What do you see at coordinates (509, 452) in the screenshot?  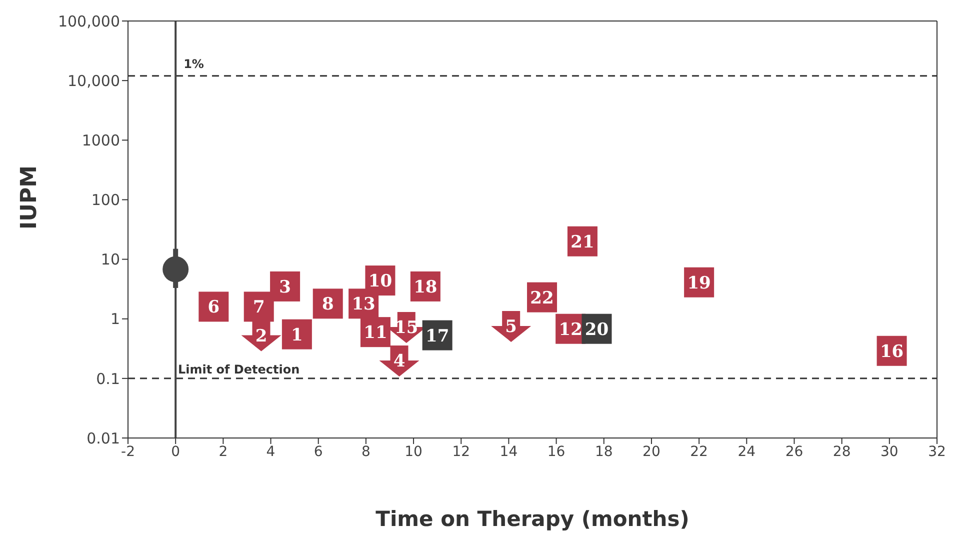 I see `x-tick-label: 14` at bounding box center [509, 452].